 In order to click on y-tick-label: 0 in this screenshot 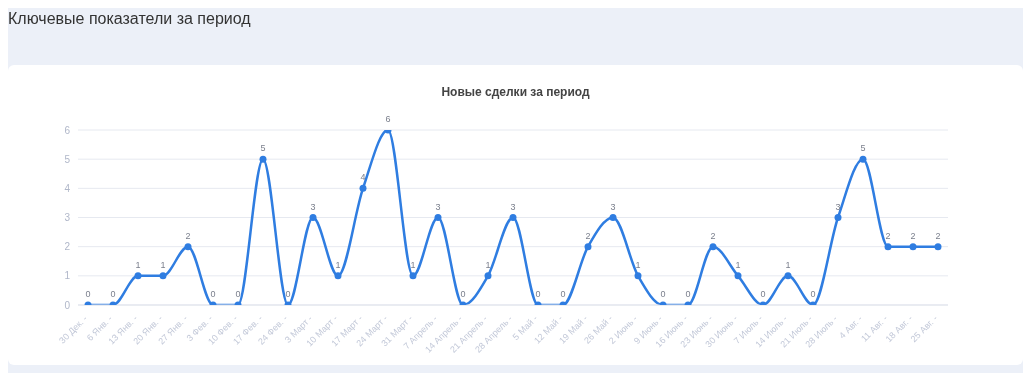, I will do `click(67, 305)`.